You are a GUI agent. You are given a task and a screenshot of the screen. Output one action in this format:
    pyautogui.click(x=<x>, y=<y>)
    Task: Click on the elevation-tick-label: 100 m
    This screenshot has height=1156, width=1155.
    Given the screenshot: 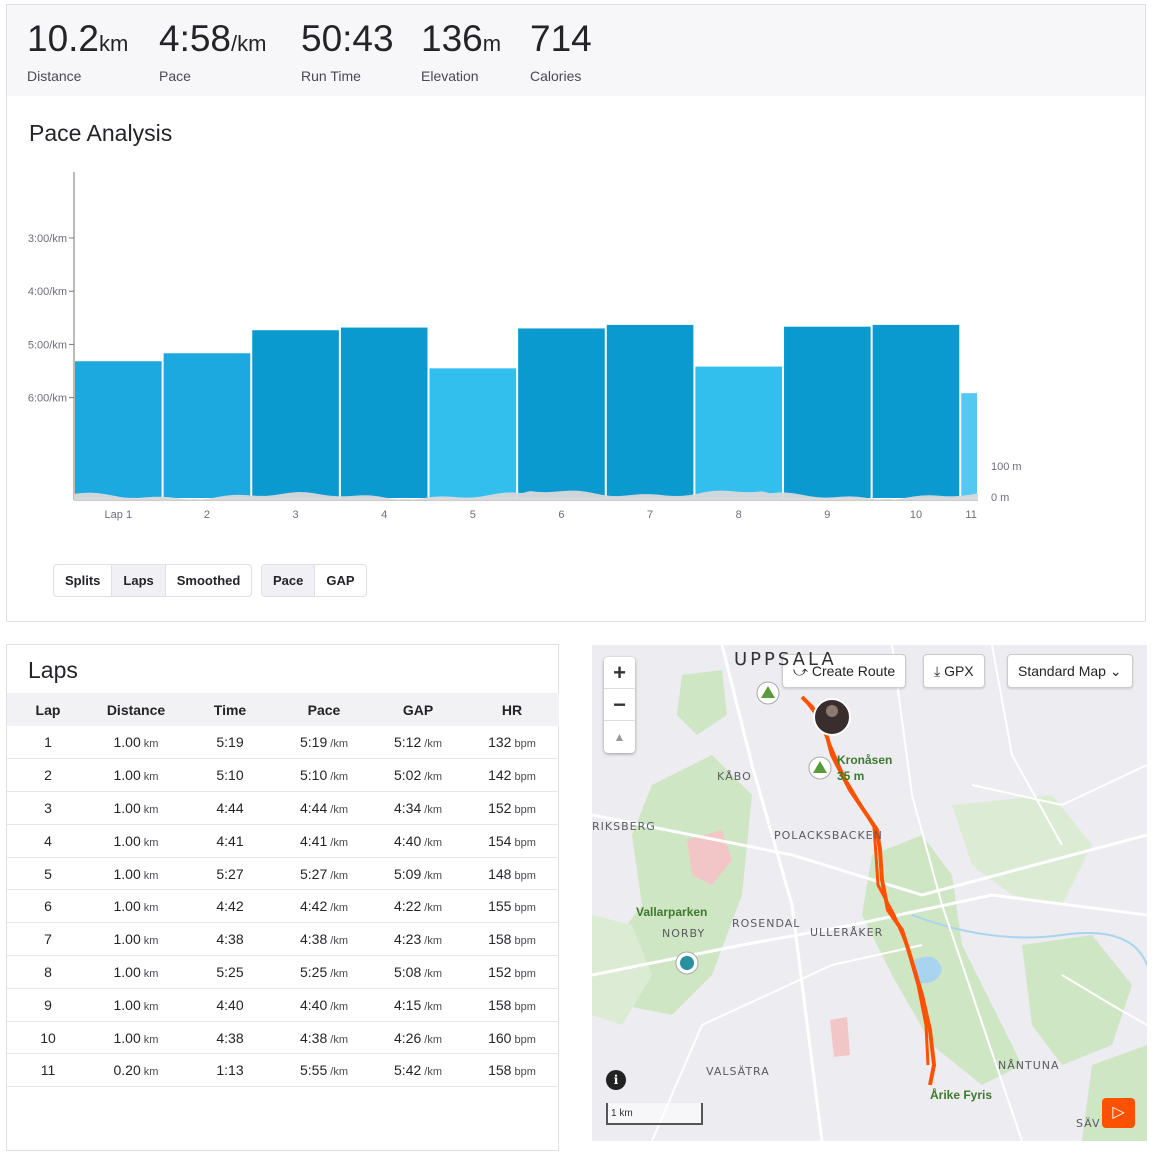 What is the action you would take?
    pyautogui.click(x=1006, y=467)
    